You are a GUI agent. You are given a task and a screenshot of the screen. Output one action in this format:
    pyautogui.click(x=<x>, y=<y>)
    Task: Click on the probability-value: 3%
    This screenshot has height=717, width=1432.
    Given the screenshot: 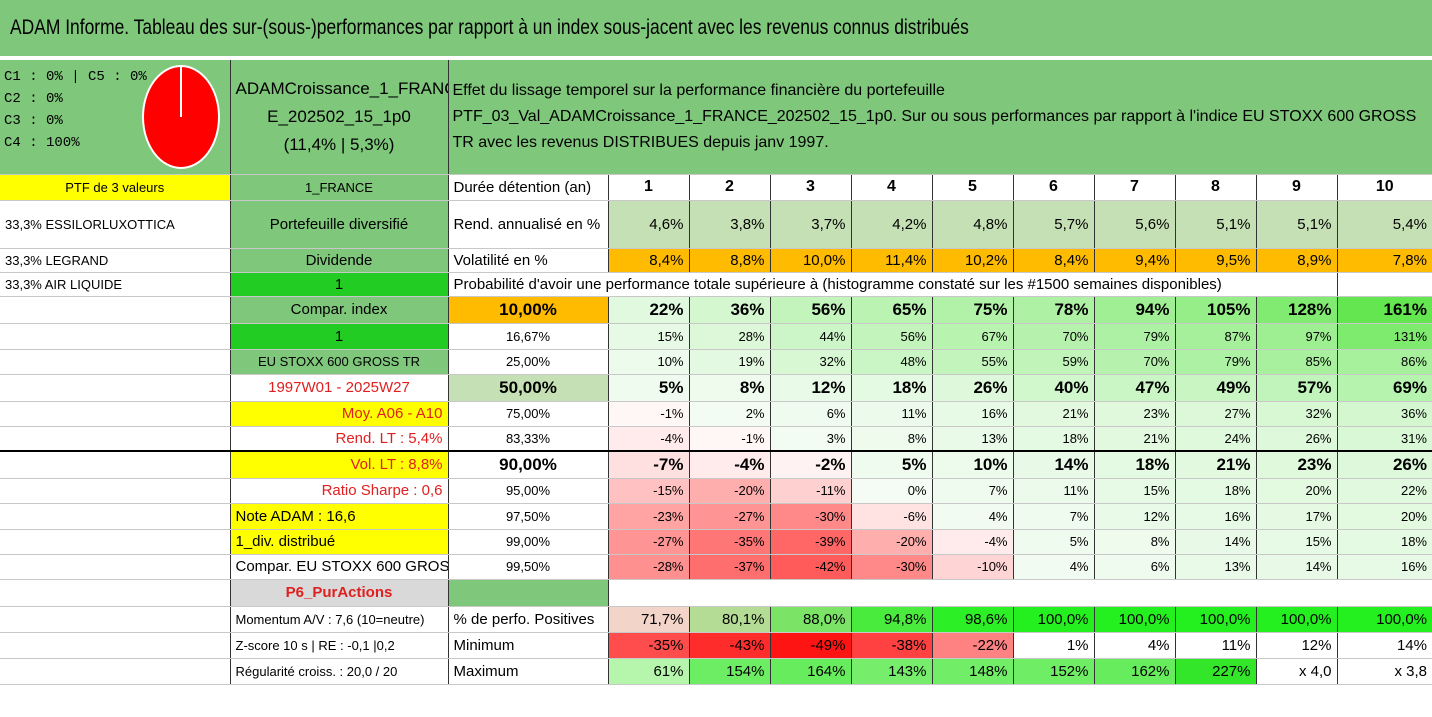 What is the action you would take?
    pyautogui.click(x=811, y=439)
    